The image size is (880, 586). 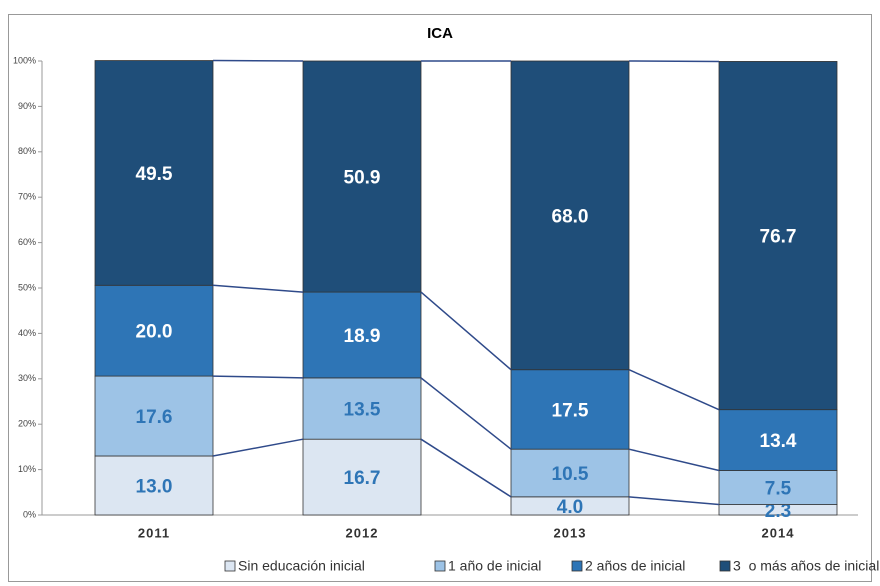 I want to click on x-tick-label: 2011, so click(x=154, y=532).